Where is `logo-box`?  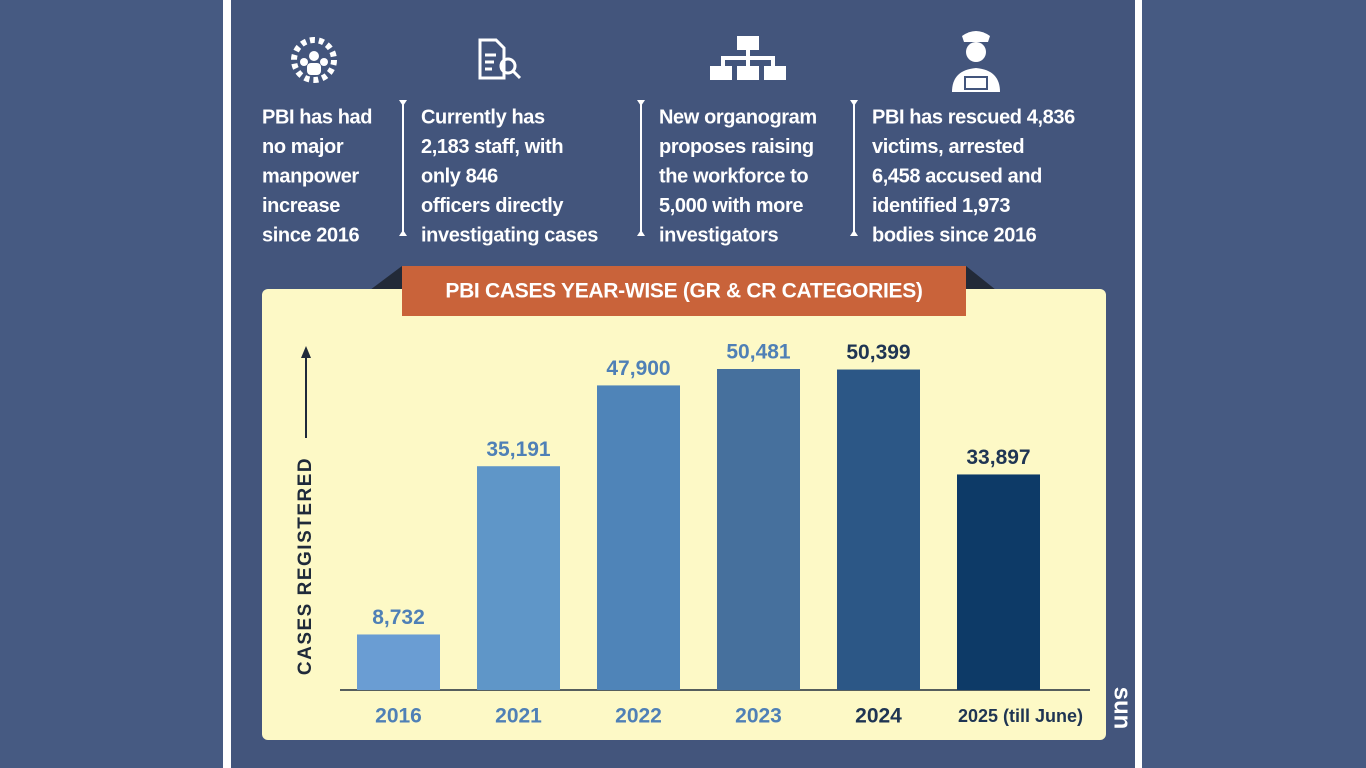
logo-box is located at coordinates (1120, 708).